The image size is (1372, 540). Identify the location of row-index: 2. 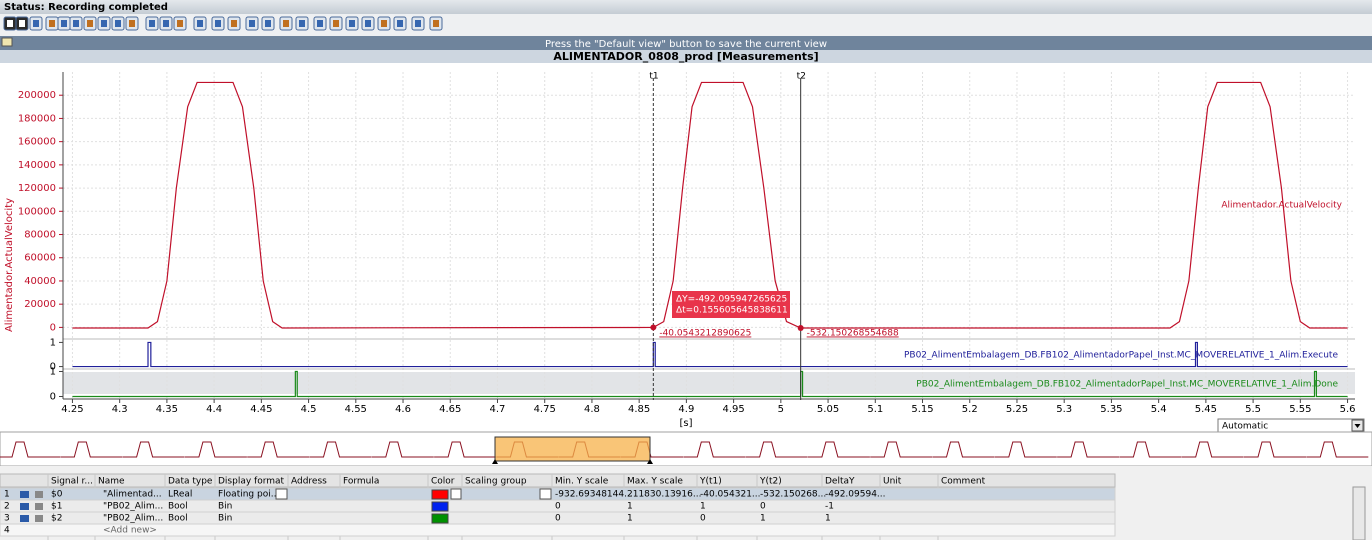
(7, 507).